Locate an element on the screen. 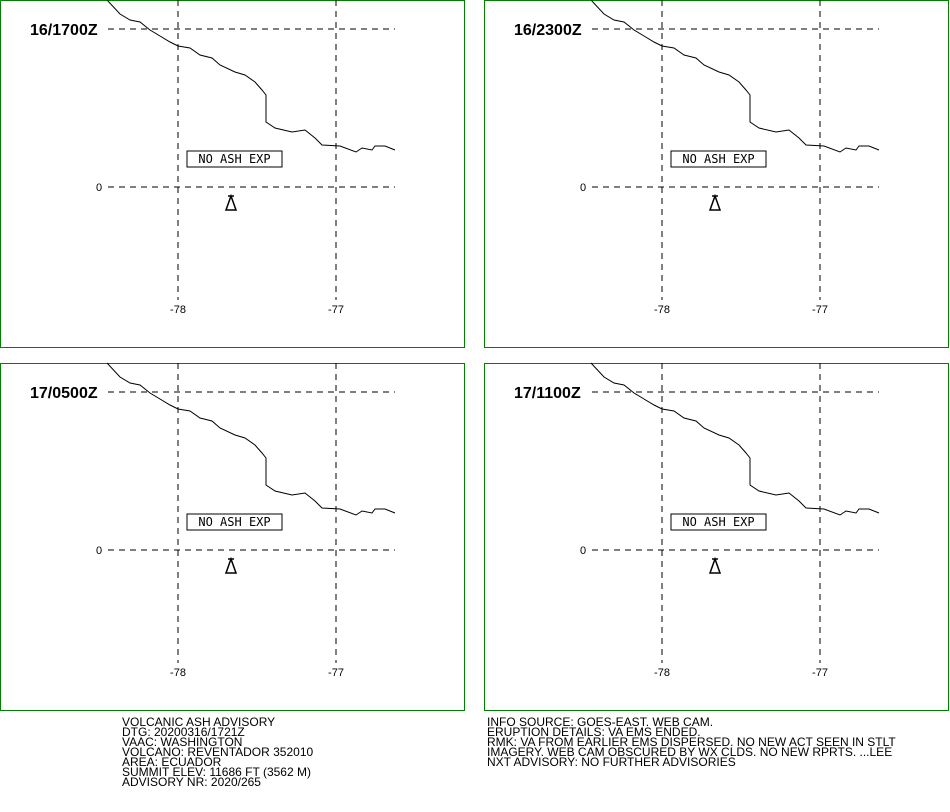 This screenshot has height=812, width=950. advisory-line: VOLCANO: REVENTADOR 352010 is located at coordinates (218, 752).